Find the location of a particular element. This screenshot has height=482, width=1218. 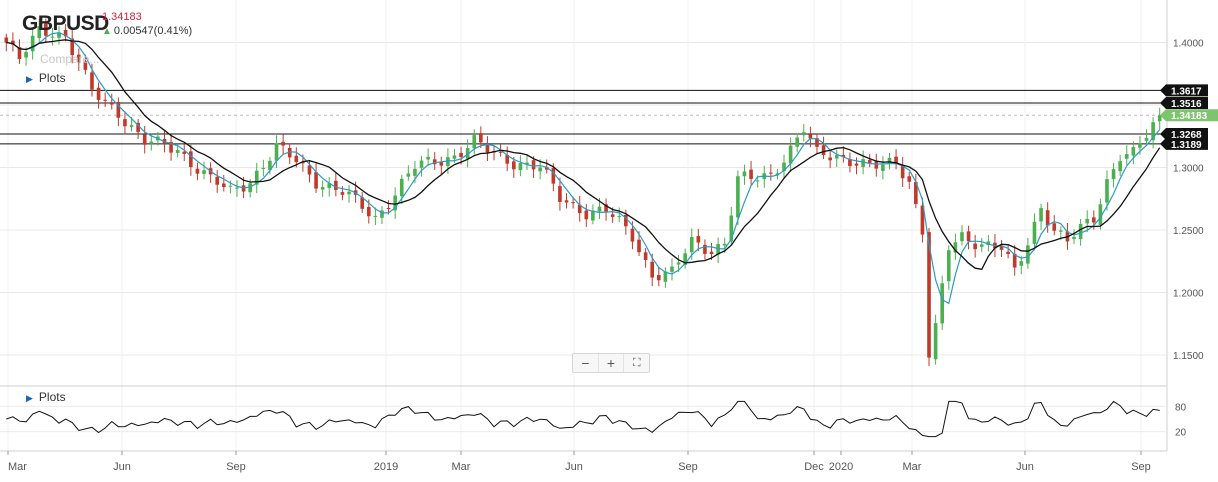

zoom-in-button: + is located at coordinates (612, 363).